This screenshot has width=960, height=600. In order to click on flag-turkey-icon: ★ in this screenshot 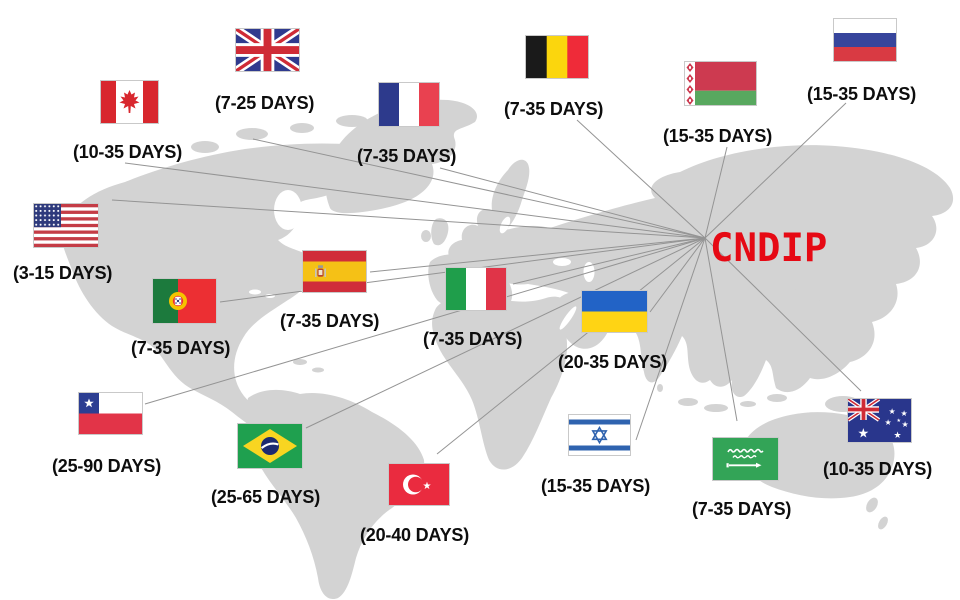, I will do `click(419, 484)`.